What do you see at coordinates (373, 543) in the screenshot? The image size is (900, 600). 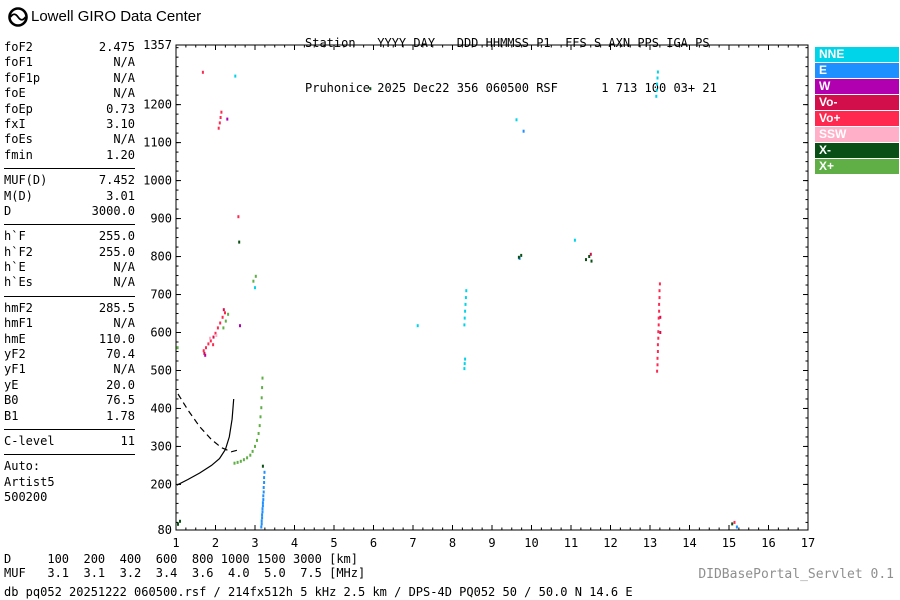 I see `x-tick-label: 6` at bounding box center [373, 543].